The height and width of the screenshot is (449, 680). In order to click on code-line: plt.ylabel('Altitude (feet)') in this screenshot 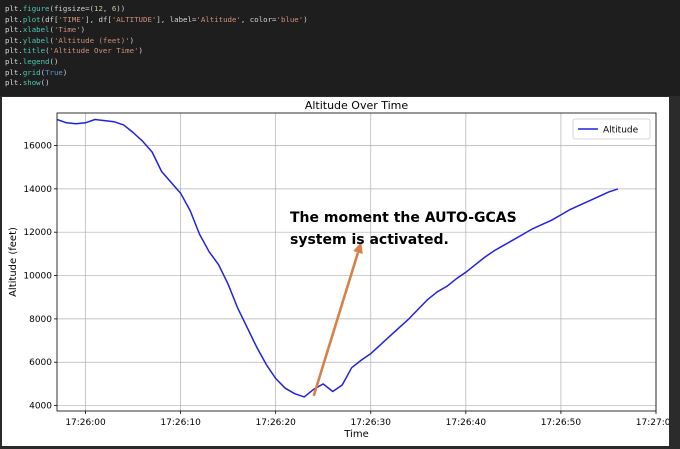, I will do `click(156, 41)`.